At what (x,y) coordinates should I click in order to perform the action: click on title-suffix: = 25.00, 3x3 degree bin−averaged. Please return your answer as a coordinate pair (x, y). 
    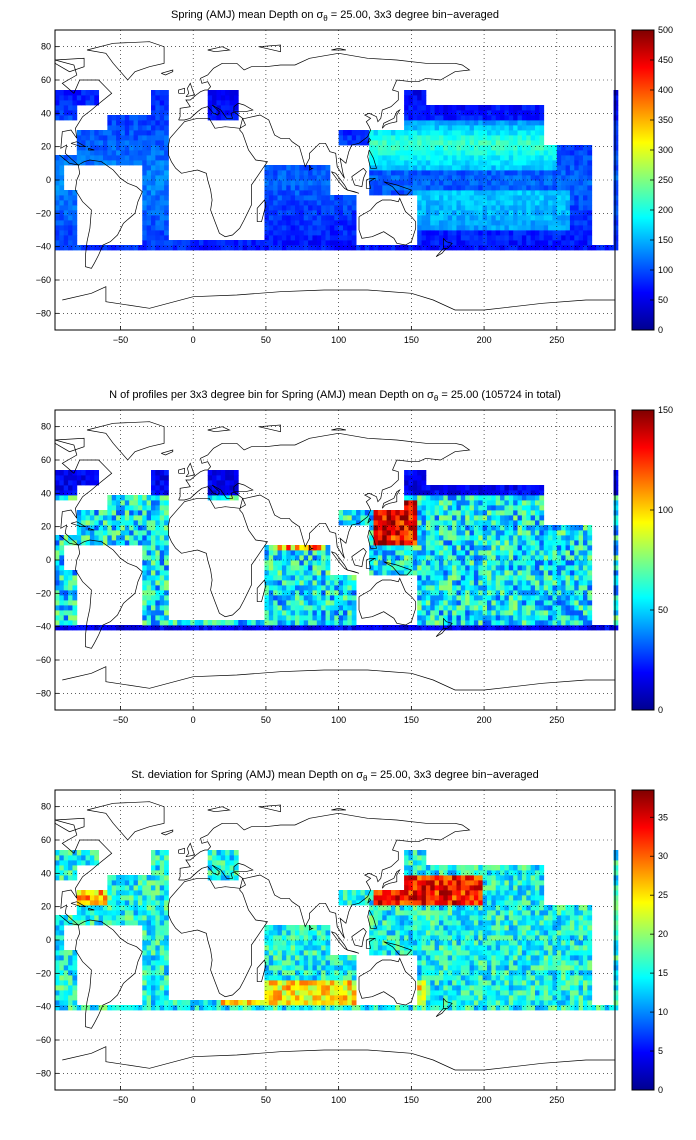
    Looking at the image, I should click on (413, 15).